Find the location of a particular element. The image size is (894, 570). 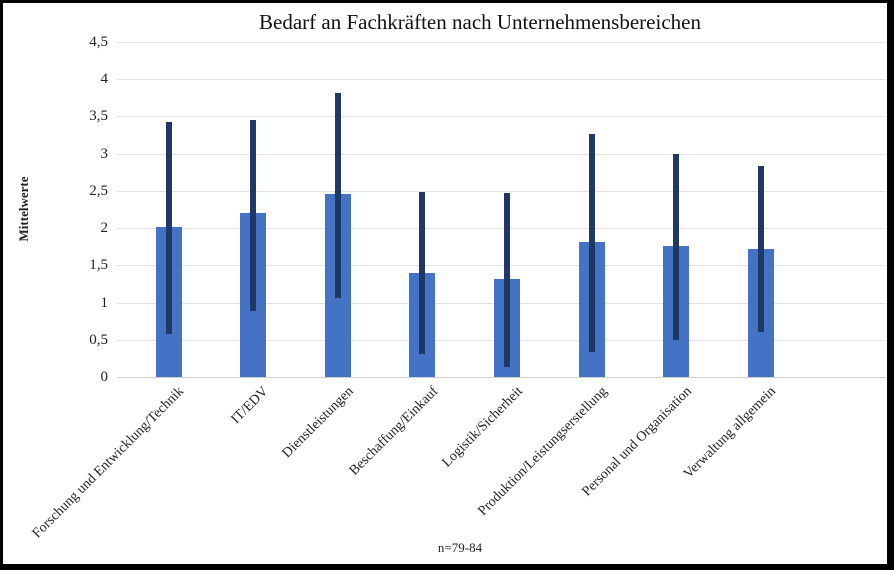

x-category-label: Dienstleistungen is located at coordinates (318, 423).